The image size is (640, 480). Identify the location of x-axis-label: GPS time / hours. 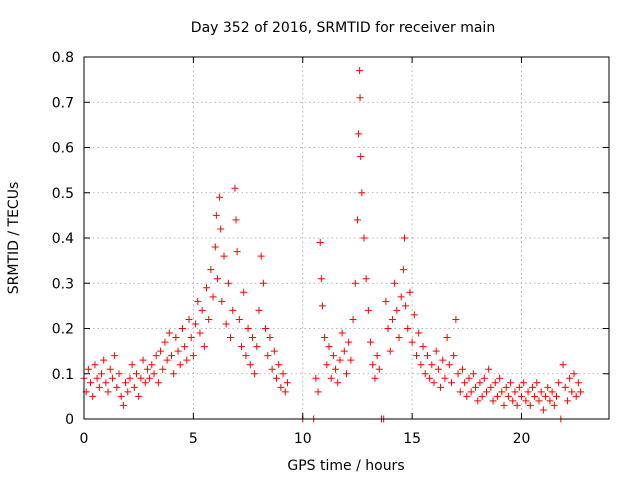
(345, 466).